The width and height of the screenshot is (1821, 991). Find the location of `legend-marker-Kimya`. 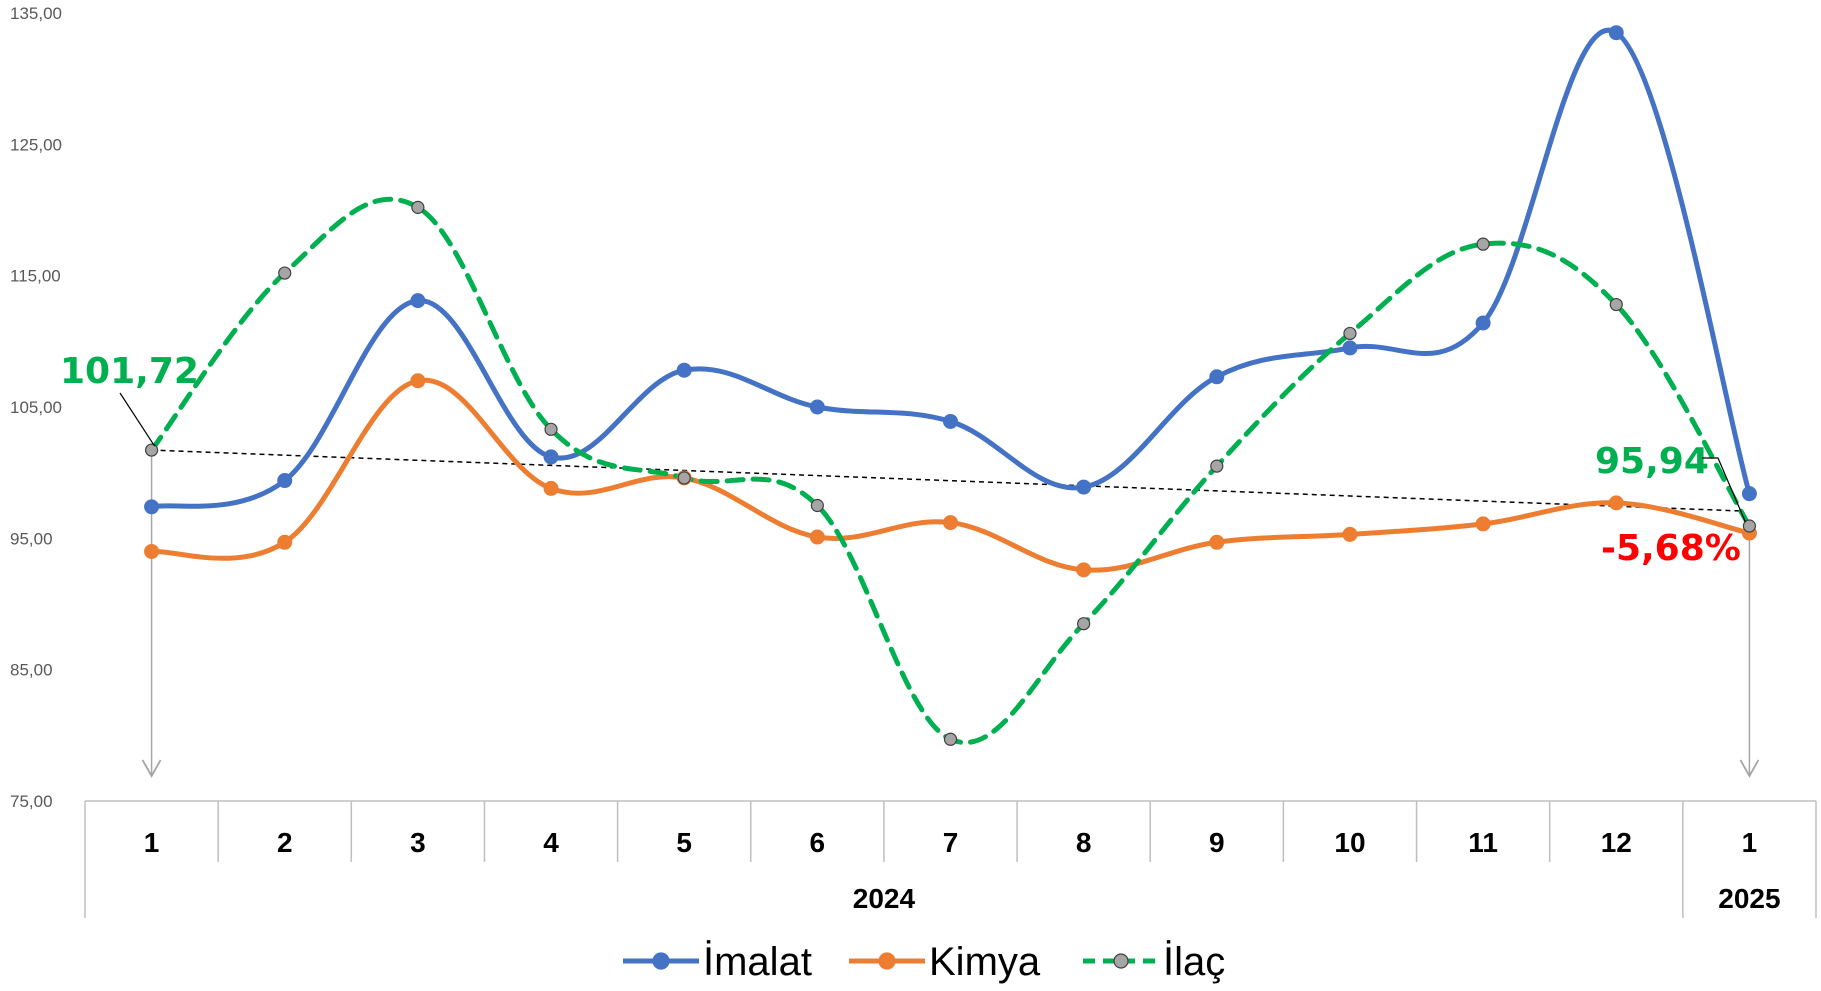

legend-marker-Kimya is located at coordinates (887, 961).